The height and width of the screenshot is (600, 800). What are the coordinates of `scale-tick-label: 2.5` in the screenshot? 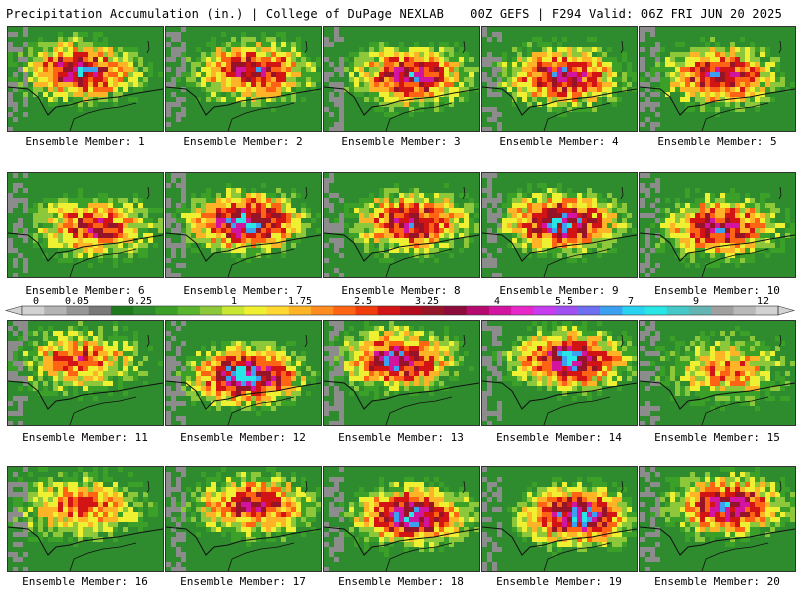 It's located at (363, 301).